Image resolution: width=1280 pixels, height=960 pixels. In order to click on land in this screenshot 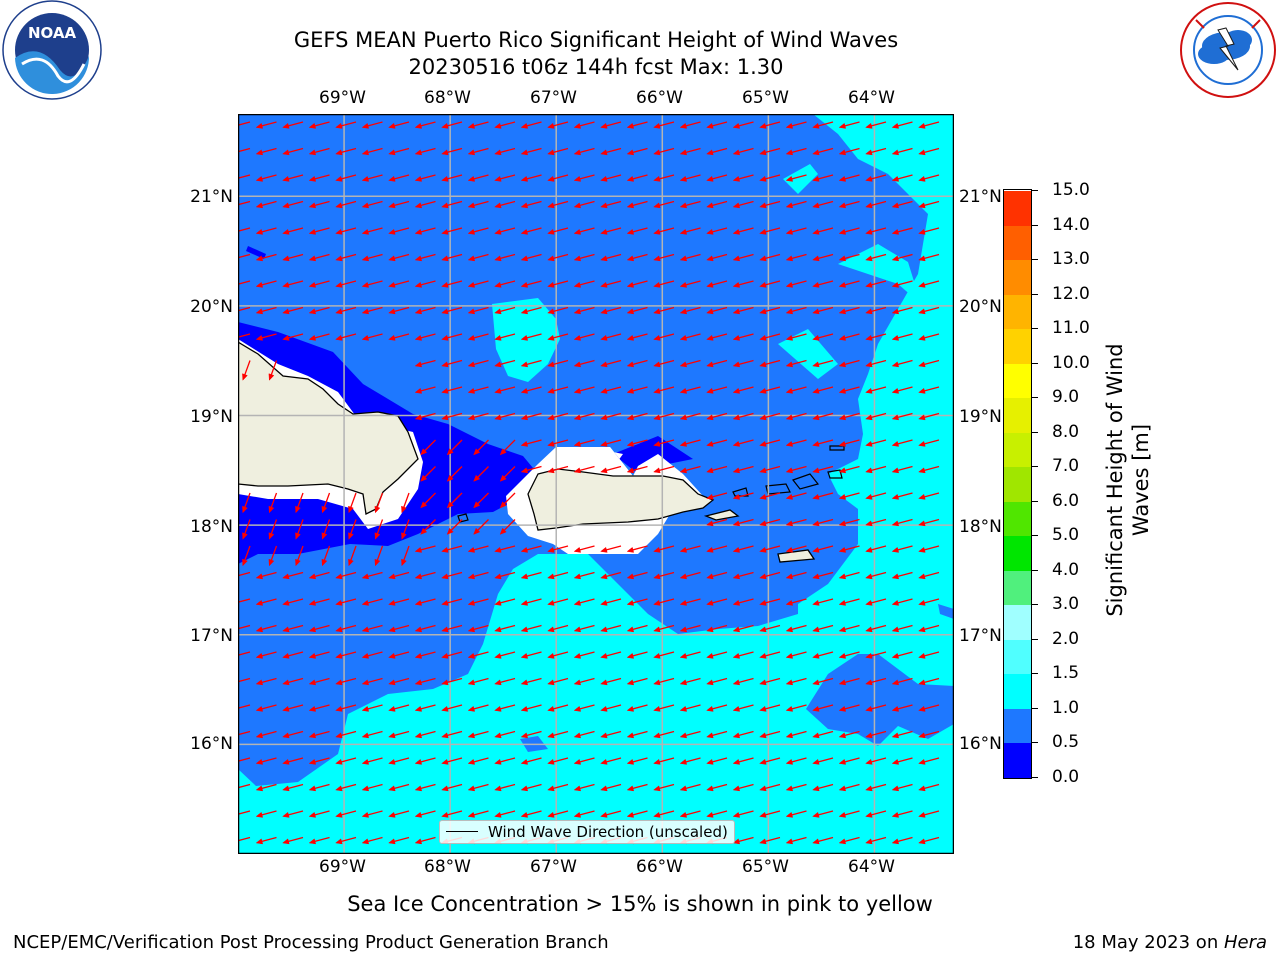, I will do `click(527, 452)`.